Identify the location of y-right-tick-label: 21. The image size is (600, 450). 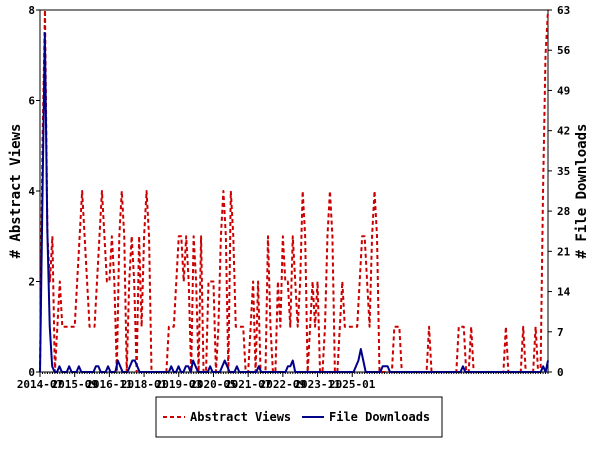
(564, 251).